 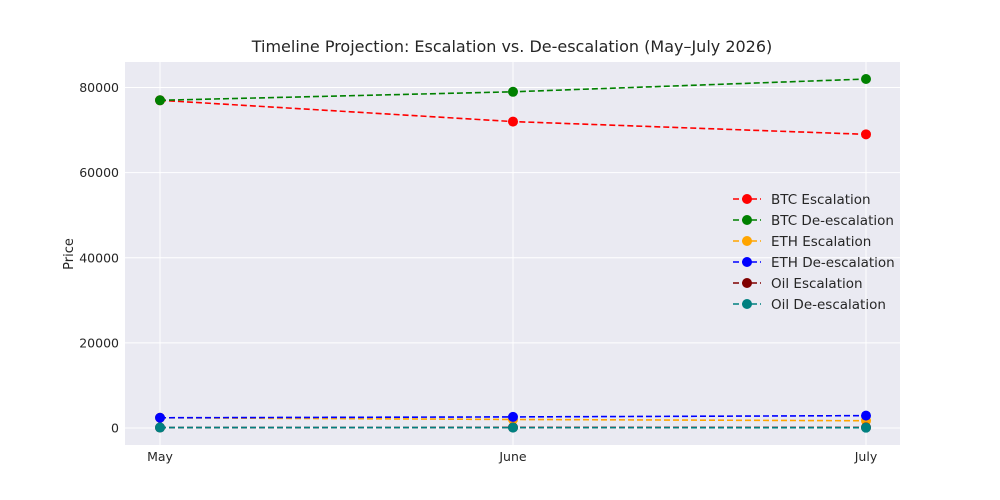 What do you see at coordinates (115, 427) in the screenshot?
I see `y-tick-label: 0` at bounding box center [115, 427].